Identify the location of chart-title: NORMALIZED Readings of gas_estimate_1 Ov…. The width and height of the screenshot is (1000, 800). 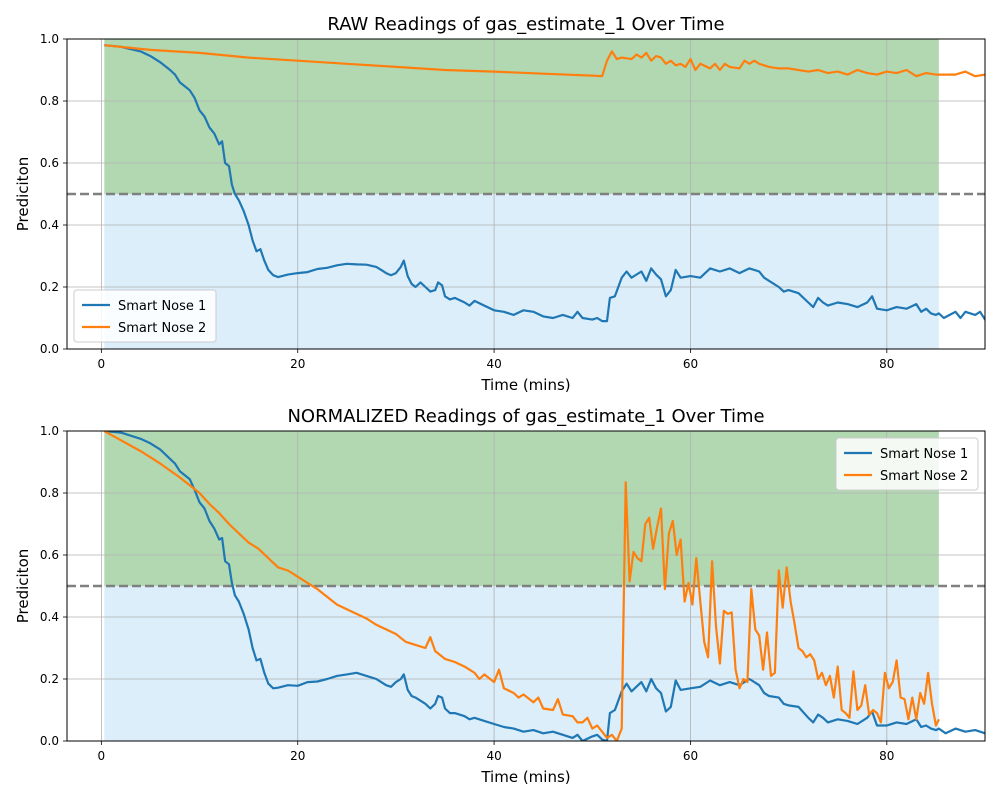
(525, 416).